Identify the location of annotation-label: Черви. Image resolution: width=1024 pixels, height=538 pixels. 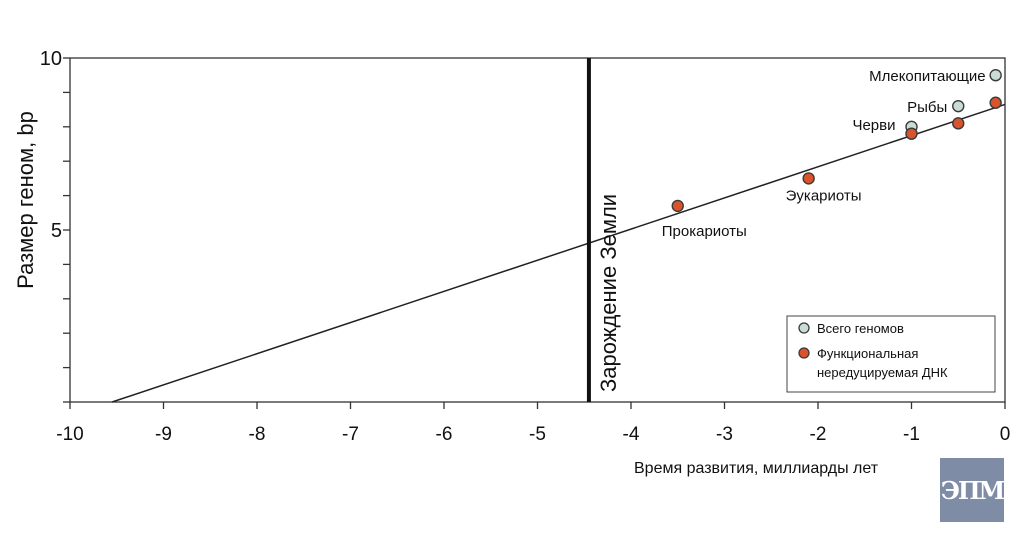
(873, 125).